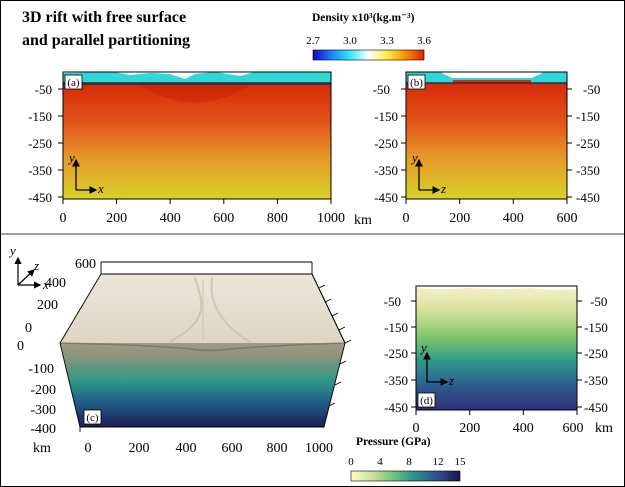  Describe the element at coordinates (40, 170) in the screenshot. I see `panel-a-y-tick: -350` at that location.